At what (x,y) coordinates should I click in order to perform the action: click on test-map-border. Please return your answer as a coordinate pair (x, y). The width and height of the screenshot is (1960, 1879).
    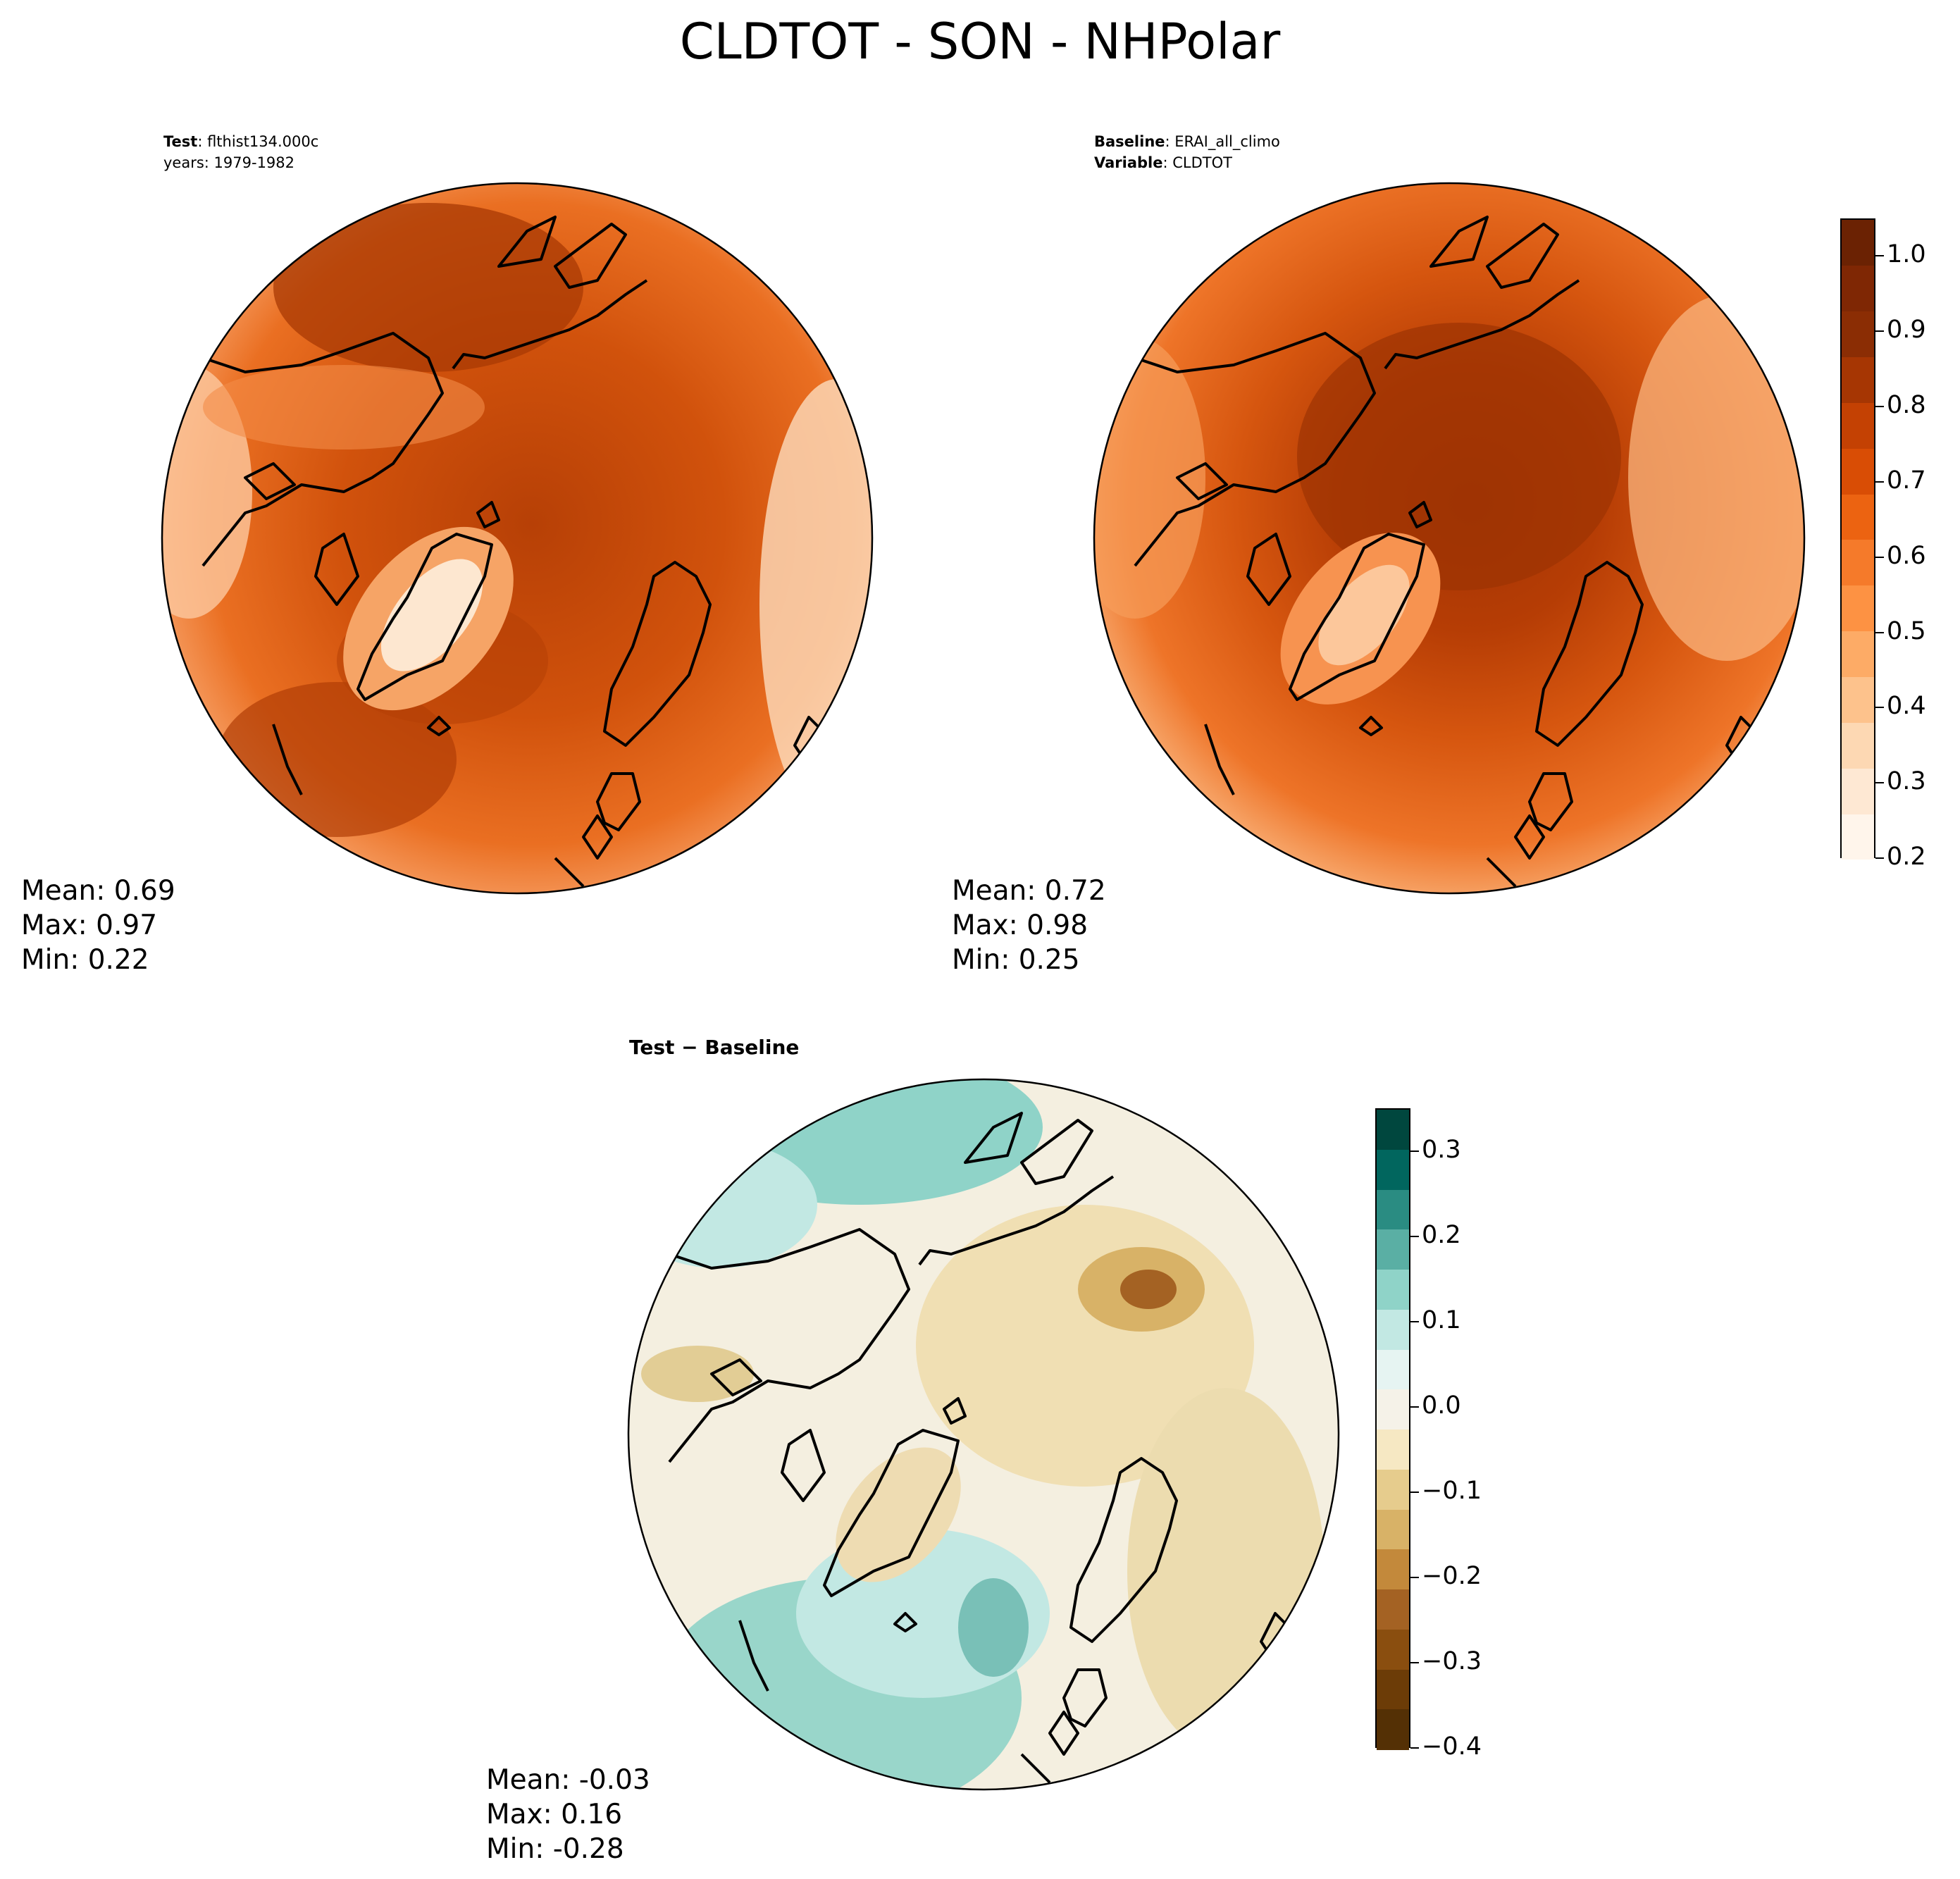
    Looking at the image, I should click on (517, 538).